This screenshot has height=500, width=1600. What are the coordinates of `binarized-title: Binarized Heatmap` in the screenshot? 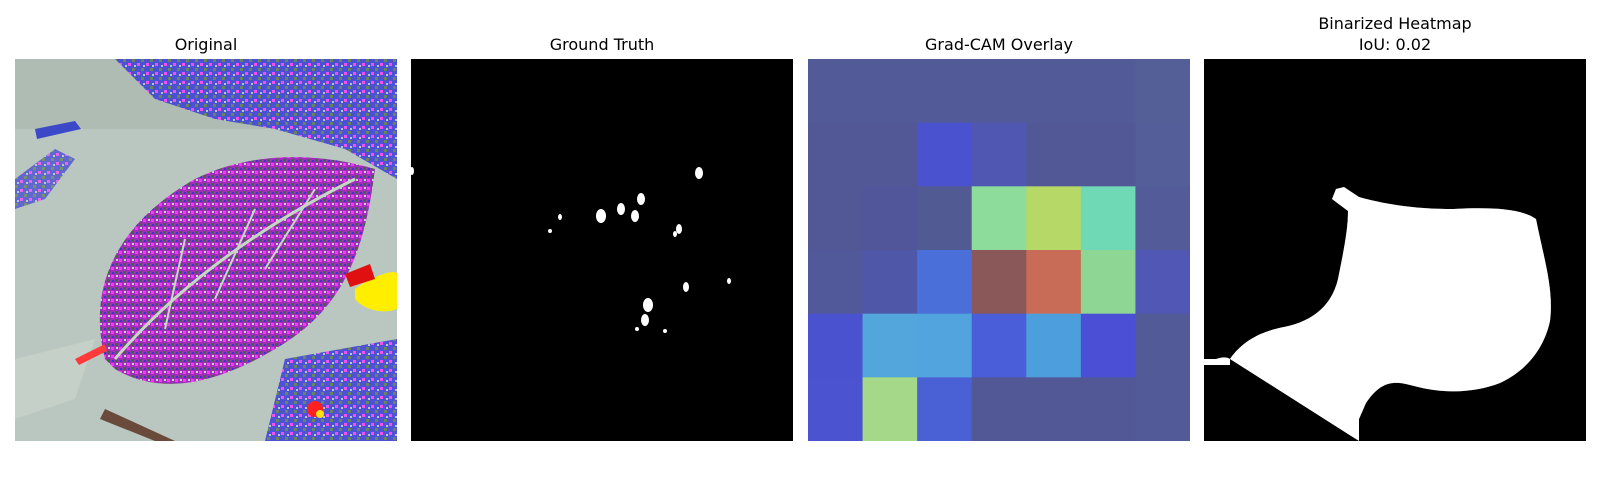 It's located at (1395, 23).